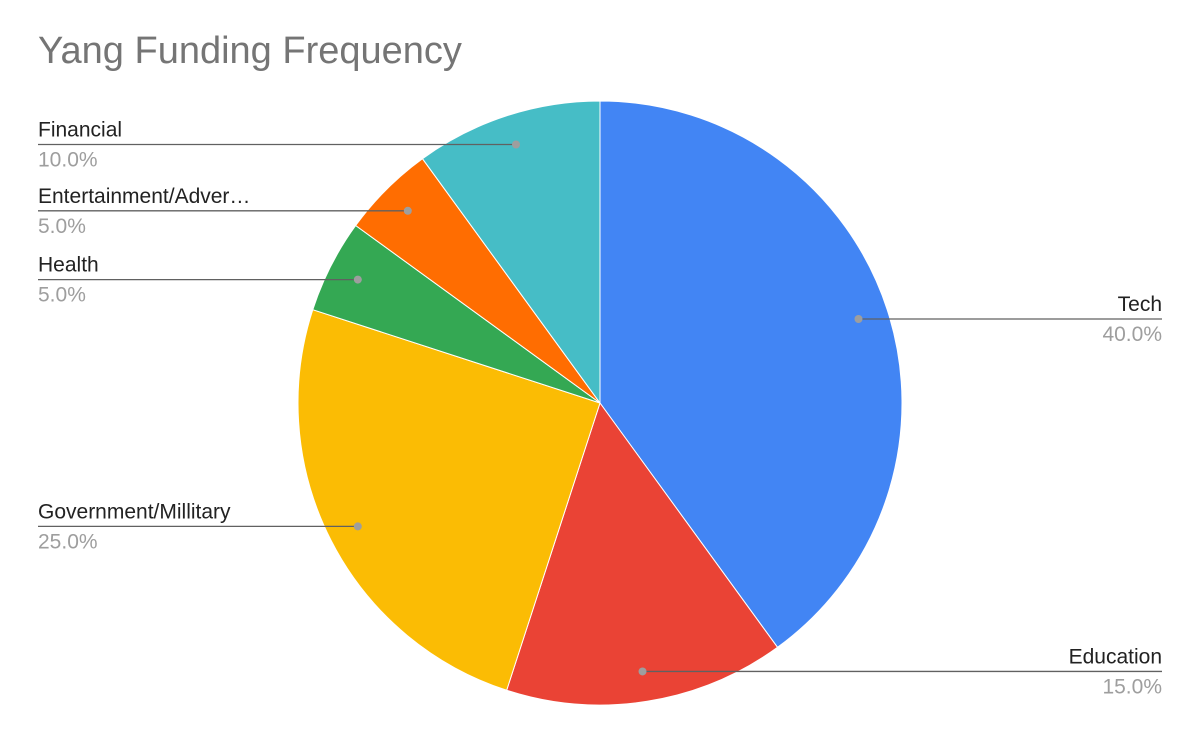 The image size is (1200, 742). Describe the element at coordinates (1115, 656) in the screenshot. I see `slice-label-education: Education` at that location.